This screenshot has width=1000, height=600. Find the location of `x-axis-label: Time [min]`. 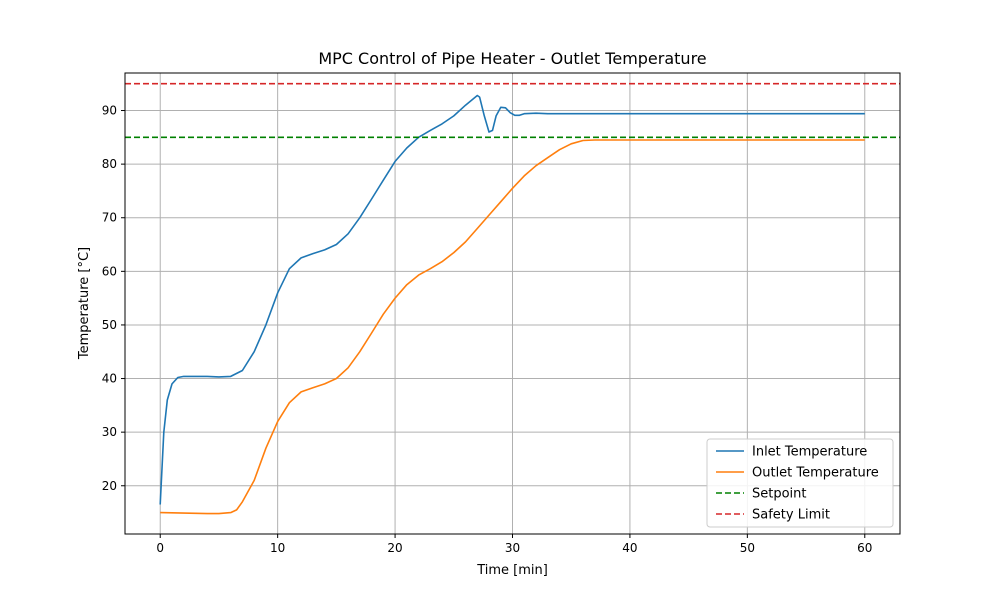

x-axis-label: Time [min] is located at coordinates (512, 570).